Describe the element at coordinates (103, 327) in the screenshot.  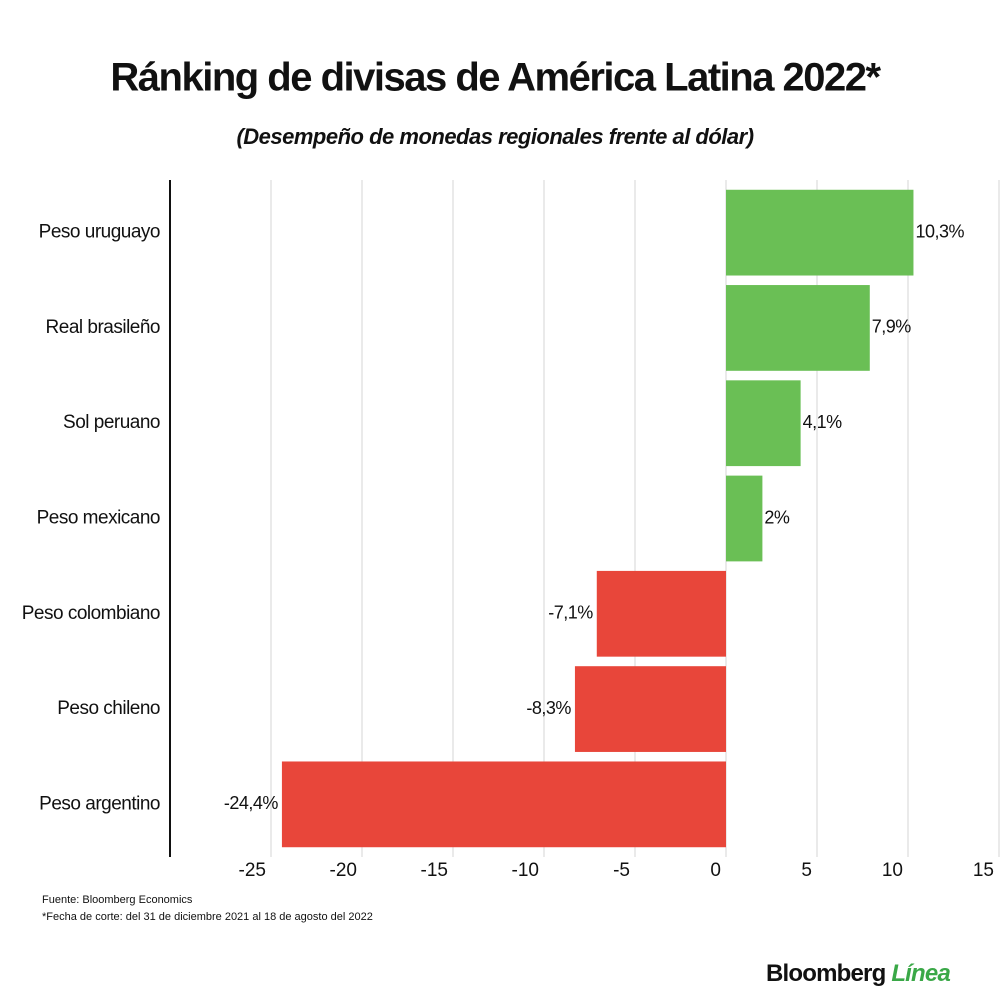
I see `y-tick-label: Real brasileño` at that location.